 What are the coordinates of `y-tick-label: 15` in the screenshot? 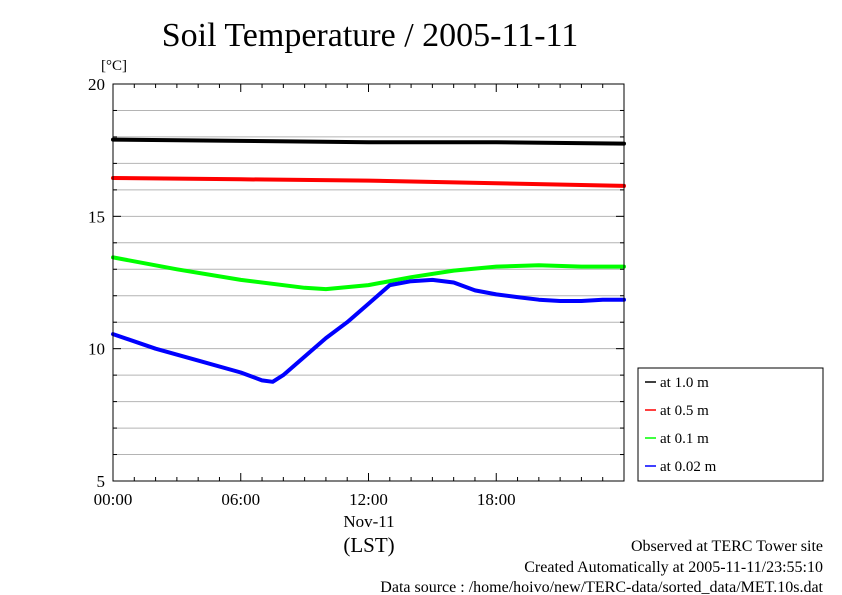 It's located at (96, 216).